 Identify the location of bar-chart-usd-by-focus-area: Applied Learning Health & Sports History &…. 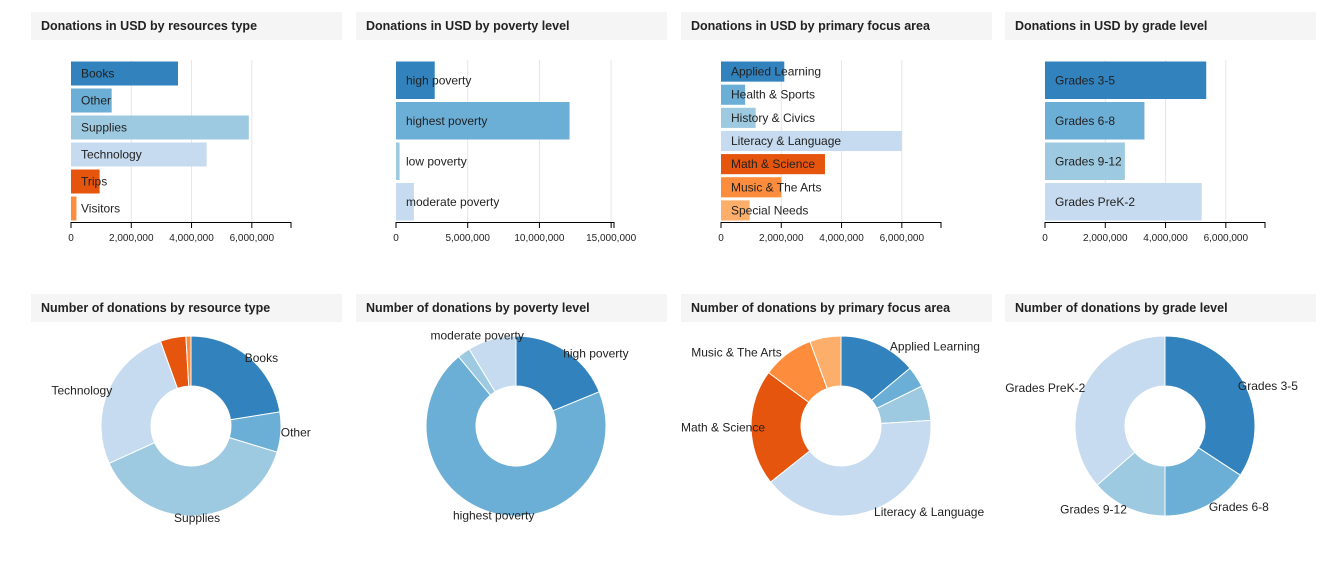
(830, 152).